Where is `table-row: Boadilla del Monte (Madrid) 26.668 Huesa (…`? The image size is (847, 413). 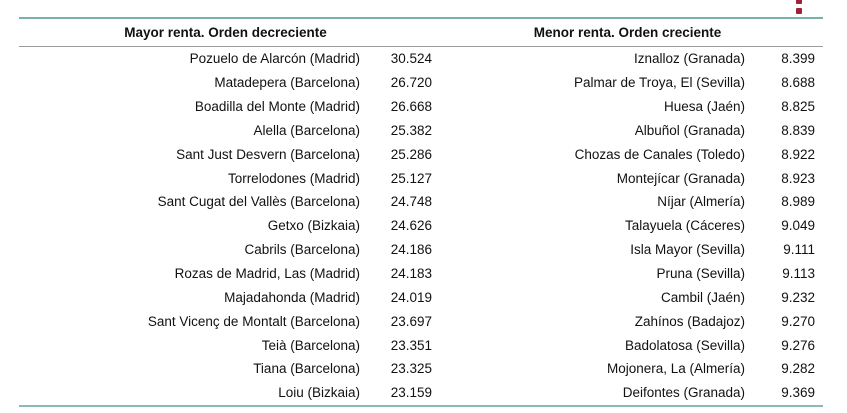 table-row: Boadilla del Monte (Madrid) 26.668 Huesa (… is located at coordinates (421, 107).